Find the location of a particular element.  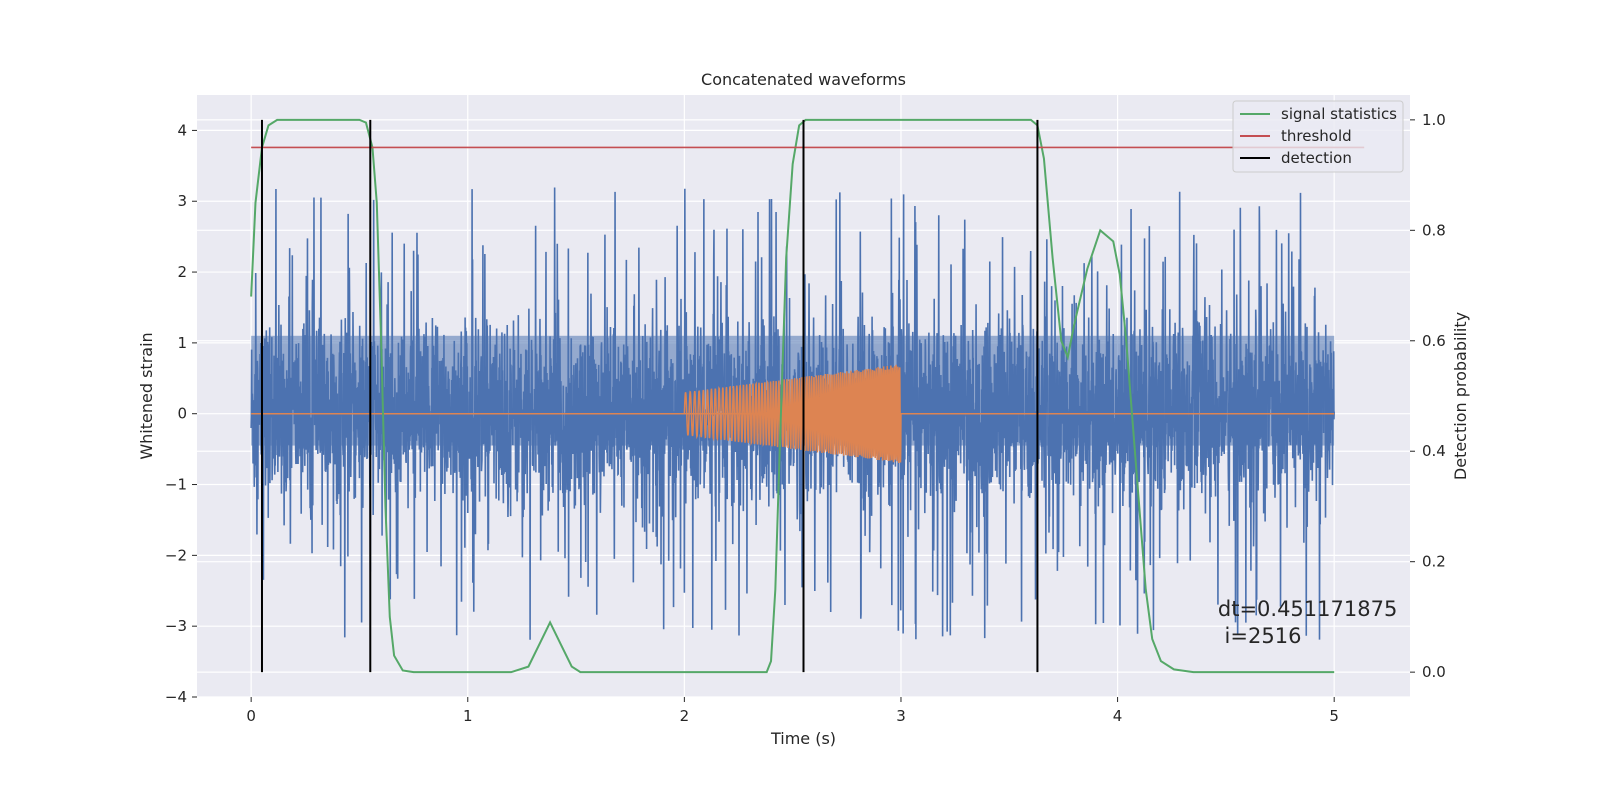

x-axis-label: Time (s) is located at coordinates (803, 738).